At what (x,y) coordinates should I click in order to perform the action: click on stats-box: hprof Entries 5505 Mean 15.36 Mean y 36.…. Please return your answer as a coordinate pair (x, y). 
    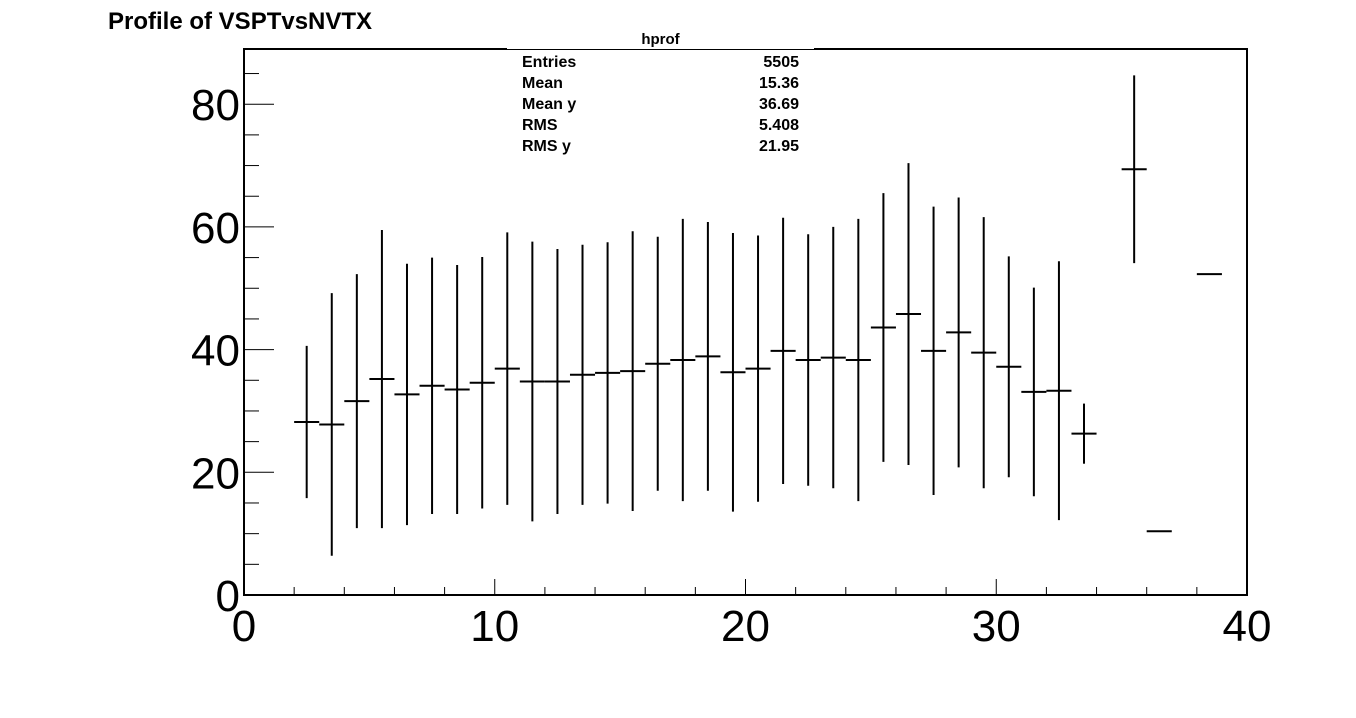
    Looking at the image, I should click on (660, 96).